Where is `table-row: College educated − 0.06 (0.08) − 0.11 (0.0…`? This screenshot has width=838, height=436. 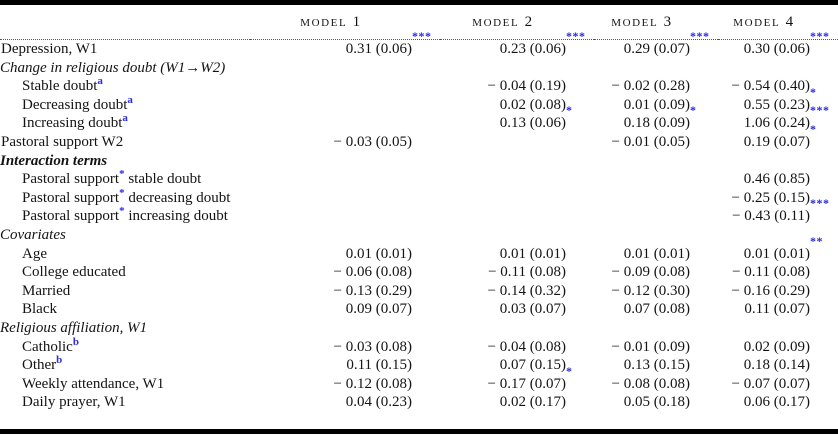
table-row: College educated − 0.06 (0.08) − 0.11 (0.0… is located at coordinates (419, 272).